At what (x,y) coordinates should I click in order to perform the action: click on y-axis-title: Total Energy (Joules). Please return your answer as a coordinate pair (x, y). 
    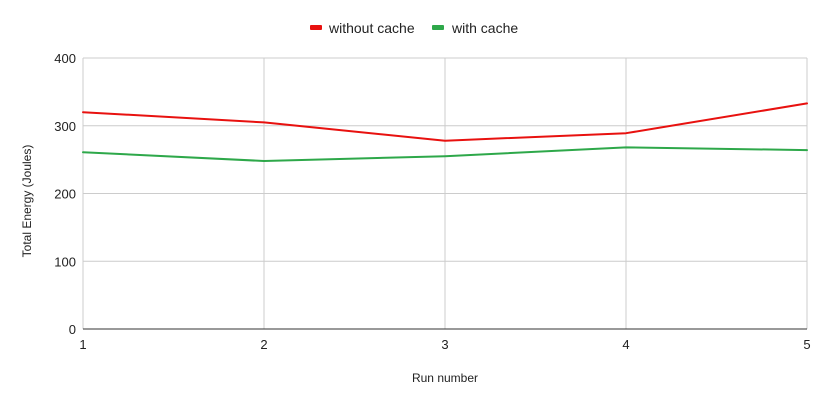
    Looking at the image, I should click on (27, 201).